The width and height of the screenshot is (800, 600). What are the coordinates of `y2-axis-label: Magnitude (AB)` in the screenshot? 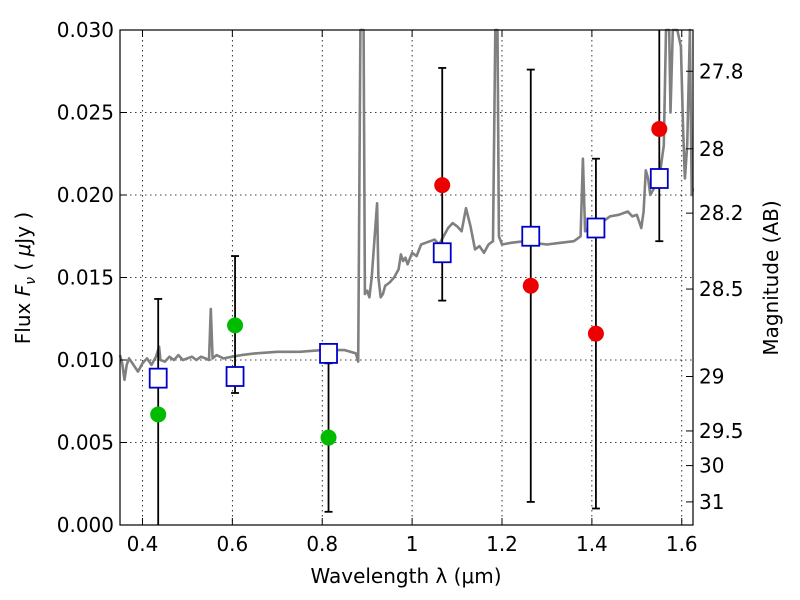 It's located at (771, 277).